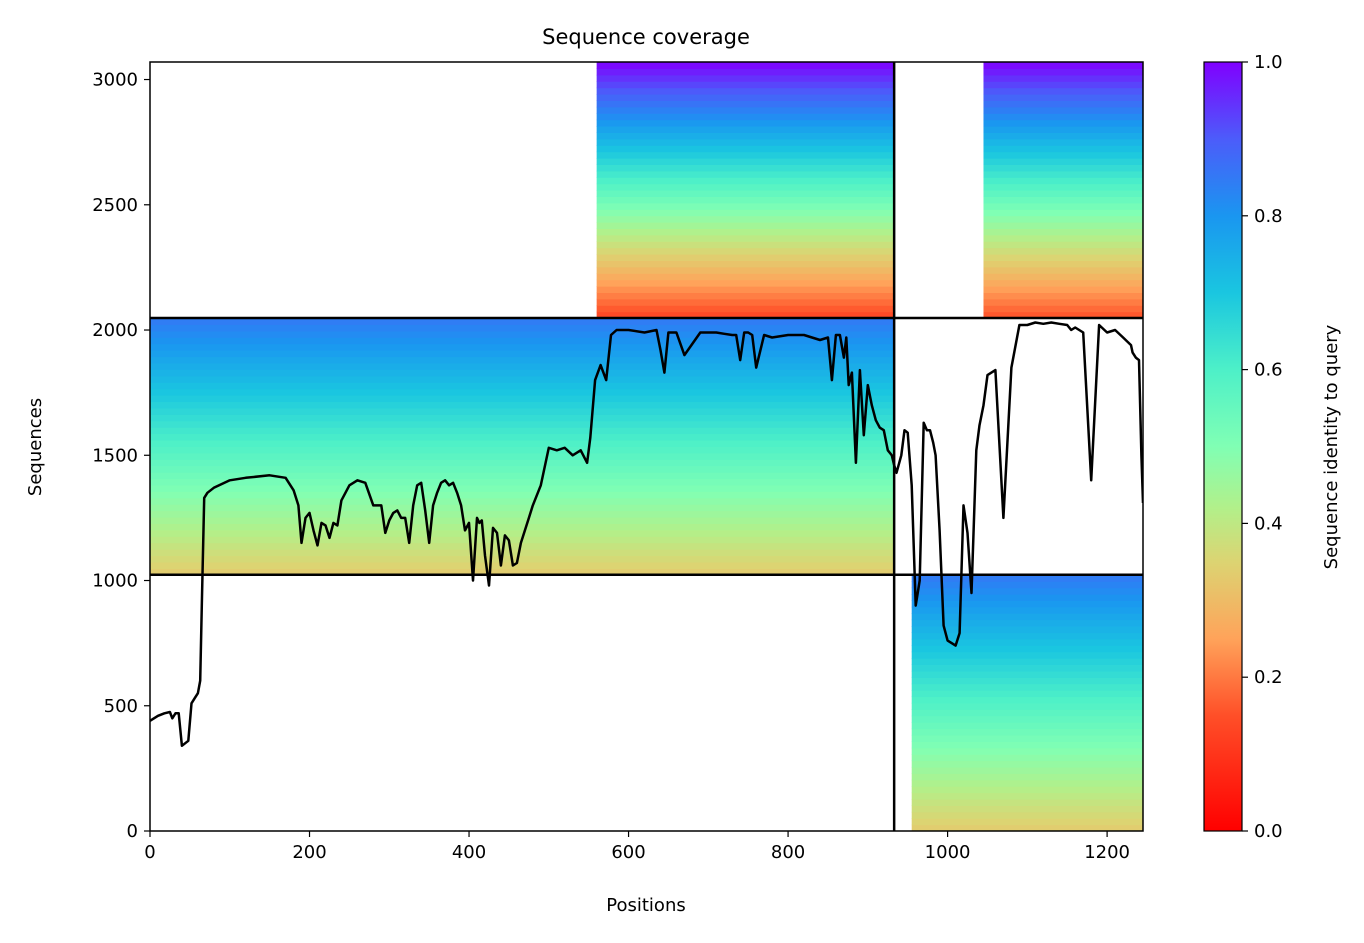  I want to click on y-tick-label: 500, so click(121, 706).